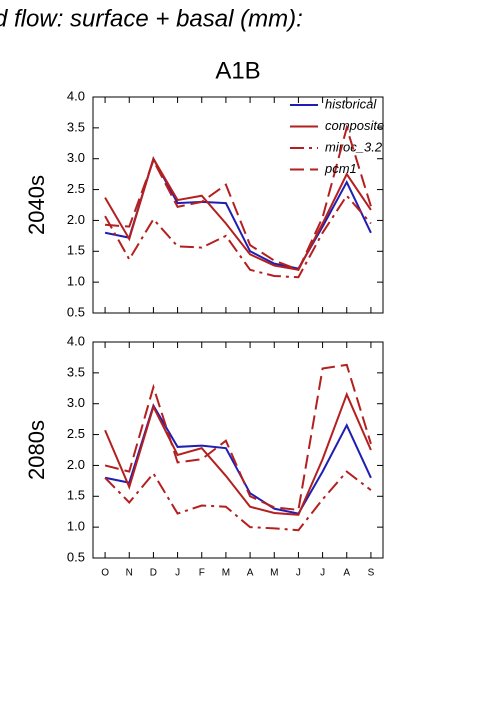  What do you see at coordinates (153, 573) in the screenshot?
I see `x-tick-label: D` at bounding box center [153, 573].